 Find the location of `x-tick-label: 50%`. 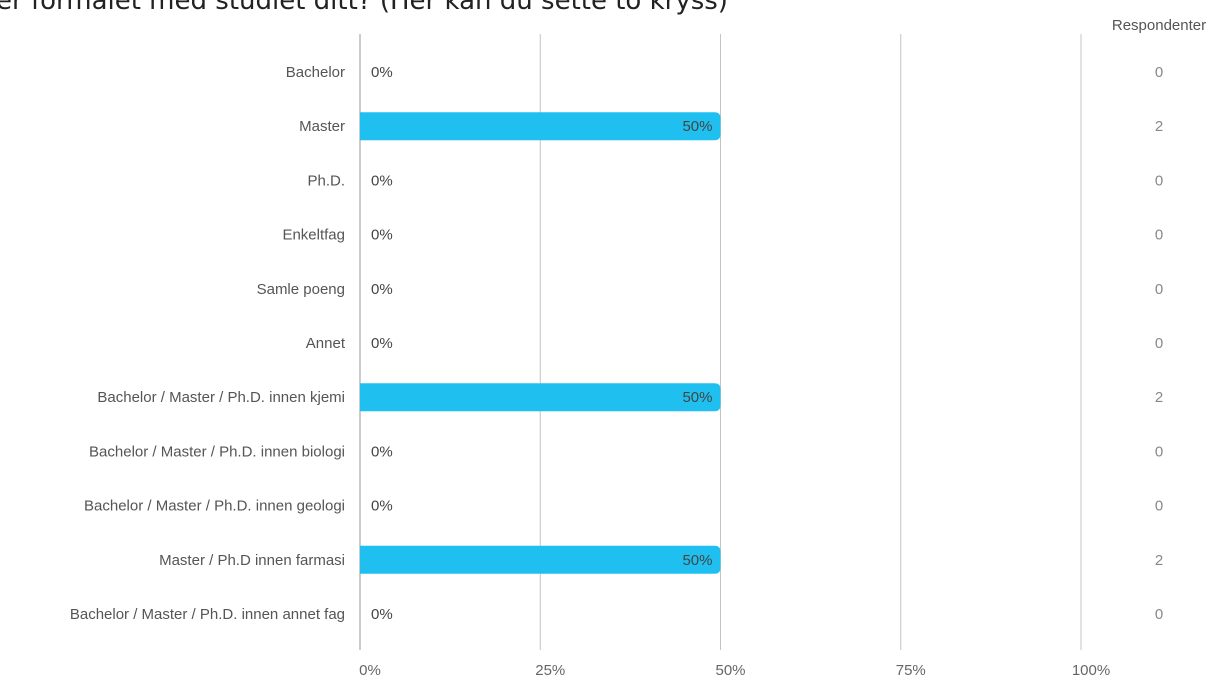

x-tick-label: 50% is located at coordinates (730, 670).